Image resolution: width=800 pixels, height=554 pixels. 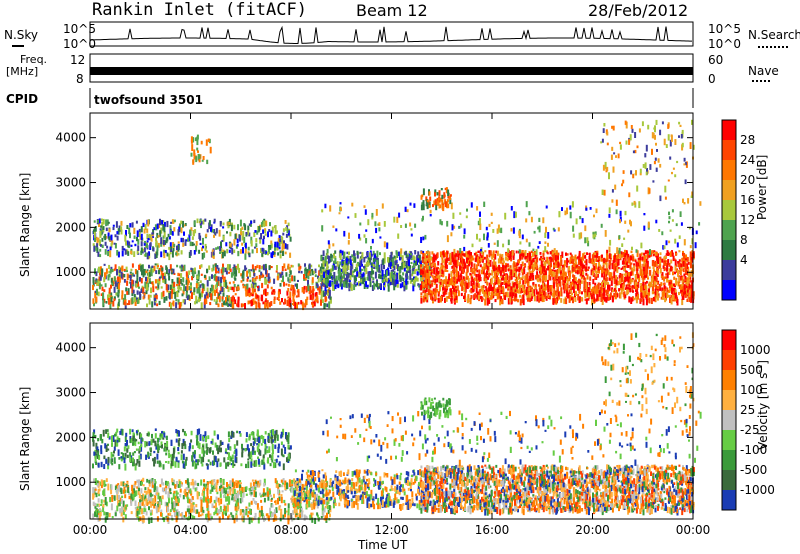 I want to click on colorbar-segment, so click(x=729, y=250).